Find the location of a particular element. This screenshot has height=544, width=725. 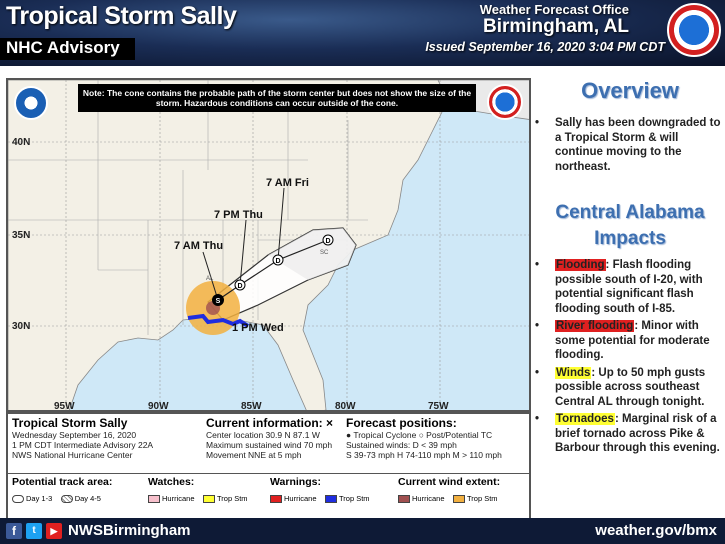

noaa-logo-icon is located at coordinates (31, 103).